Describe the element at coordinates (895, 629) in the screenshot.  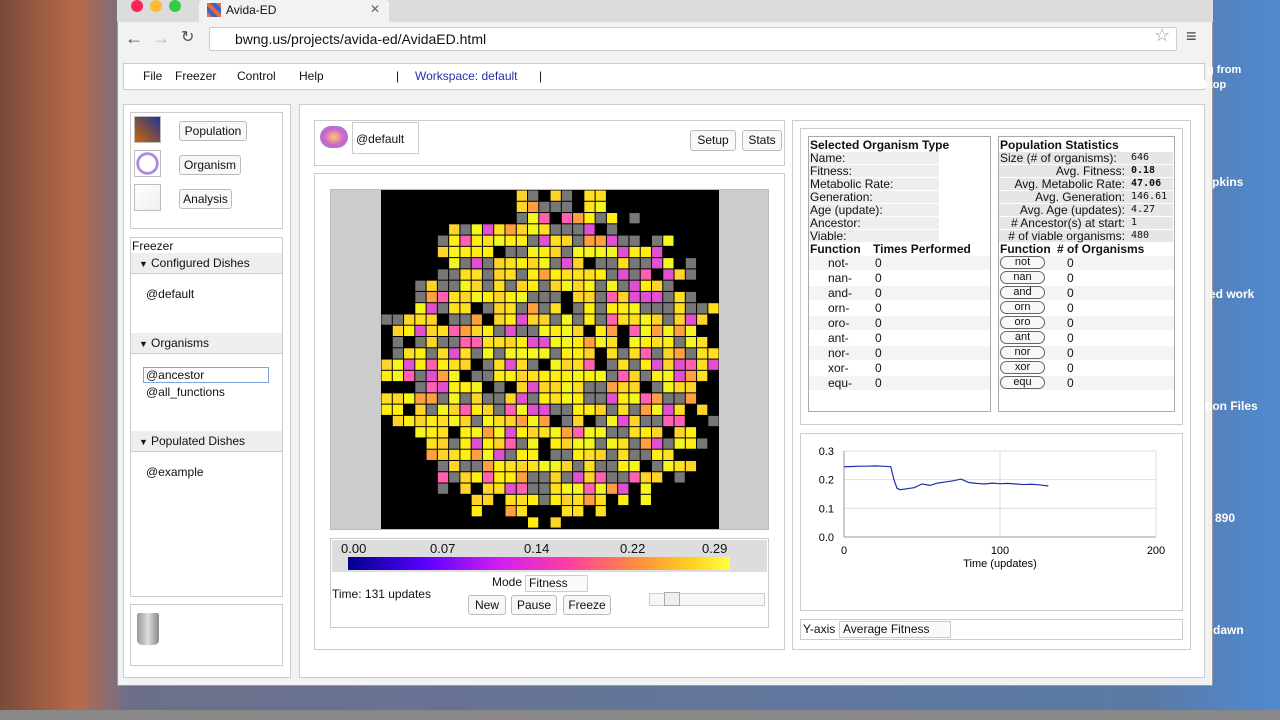
I see `y-axis-select: Average Fitness` at that location.